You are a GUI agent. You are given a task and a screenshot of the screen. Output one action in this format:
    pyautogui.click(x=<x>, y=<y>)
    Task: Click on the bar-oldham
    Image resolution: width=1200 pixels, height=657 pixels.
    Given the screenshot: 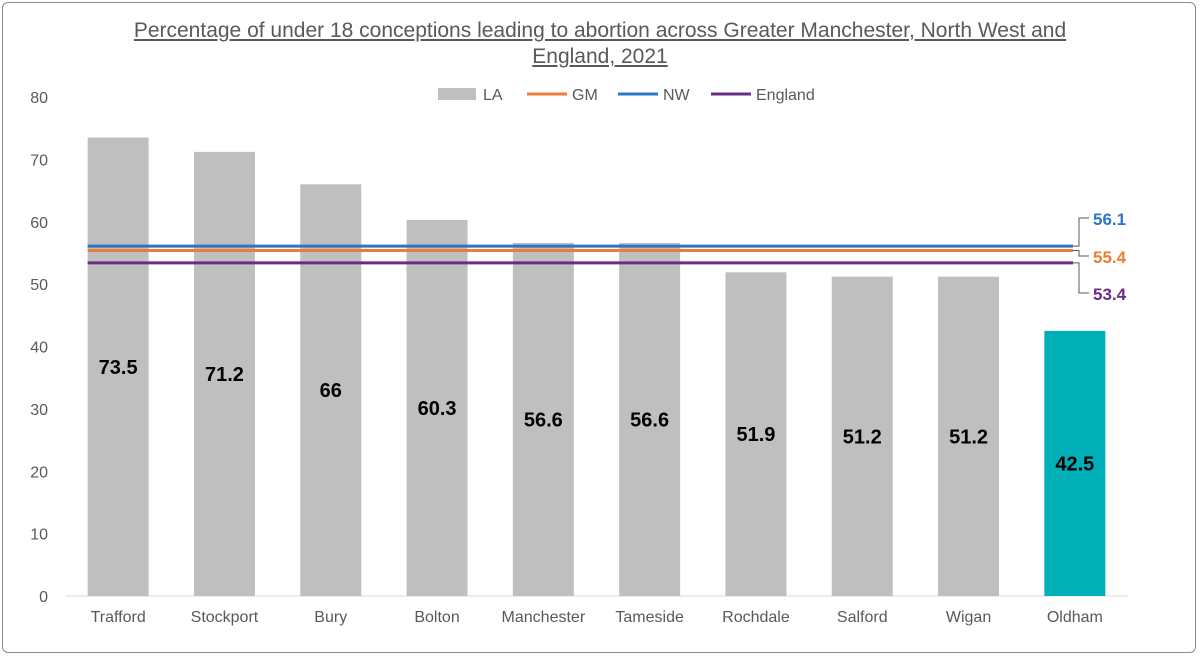 What is the action you would take?
    pyautogui.click(x=1075, y=463)
    